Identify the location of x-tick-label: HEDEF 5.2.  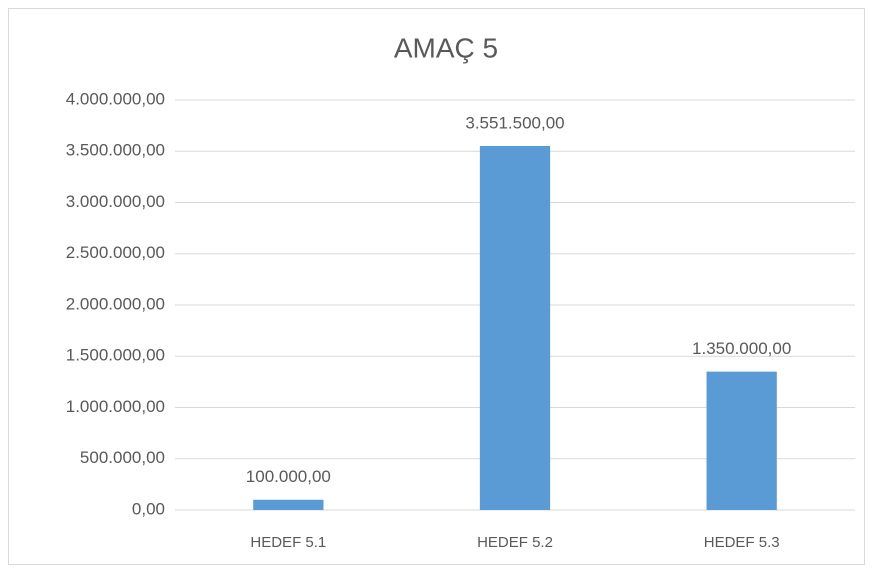
(515, 542).